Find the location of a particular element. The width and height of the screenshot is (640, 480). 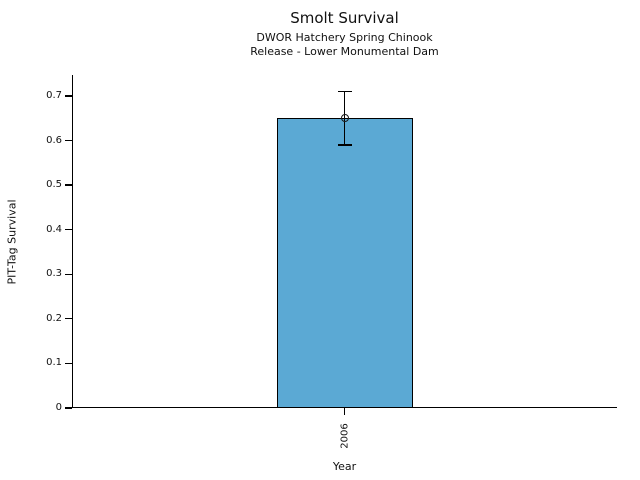

y-tick-label: 0.1 is located at coordinates (54, 363).